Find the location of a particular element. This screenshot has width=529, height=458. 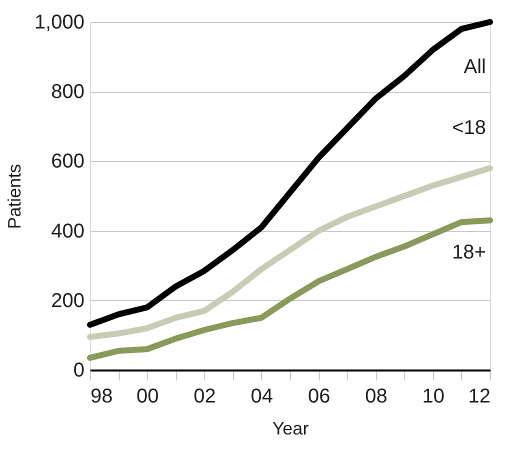

y-tick-label: 1,000 is located at coordinates (59, 23).